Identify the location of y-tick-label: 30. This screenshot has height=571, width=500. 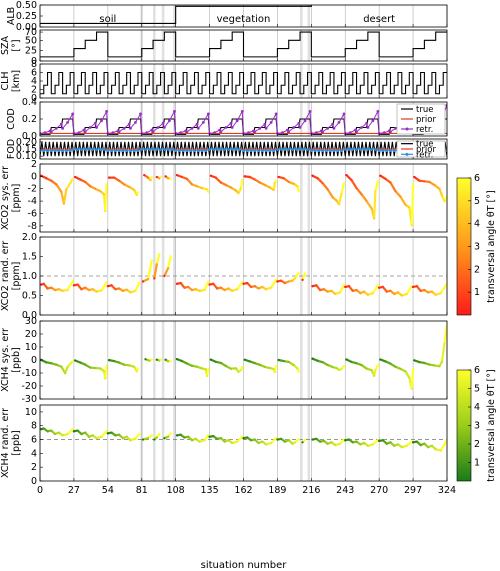
(31, 321).